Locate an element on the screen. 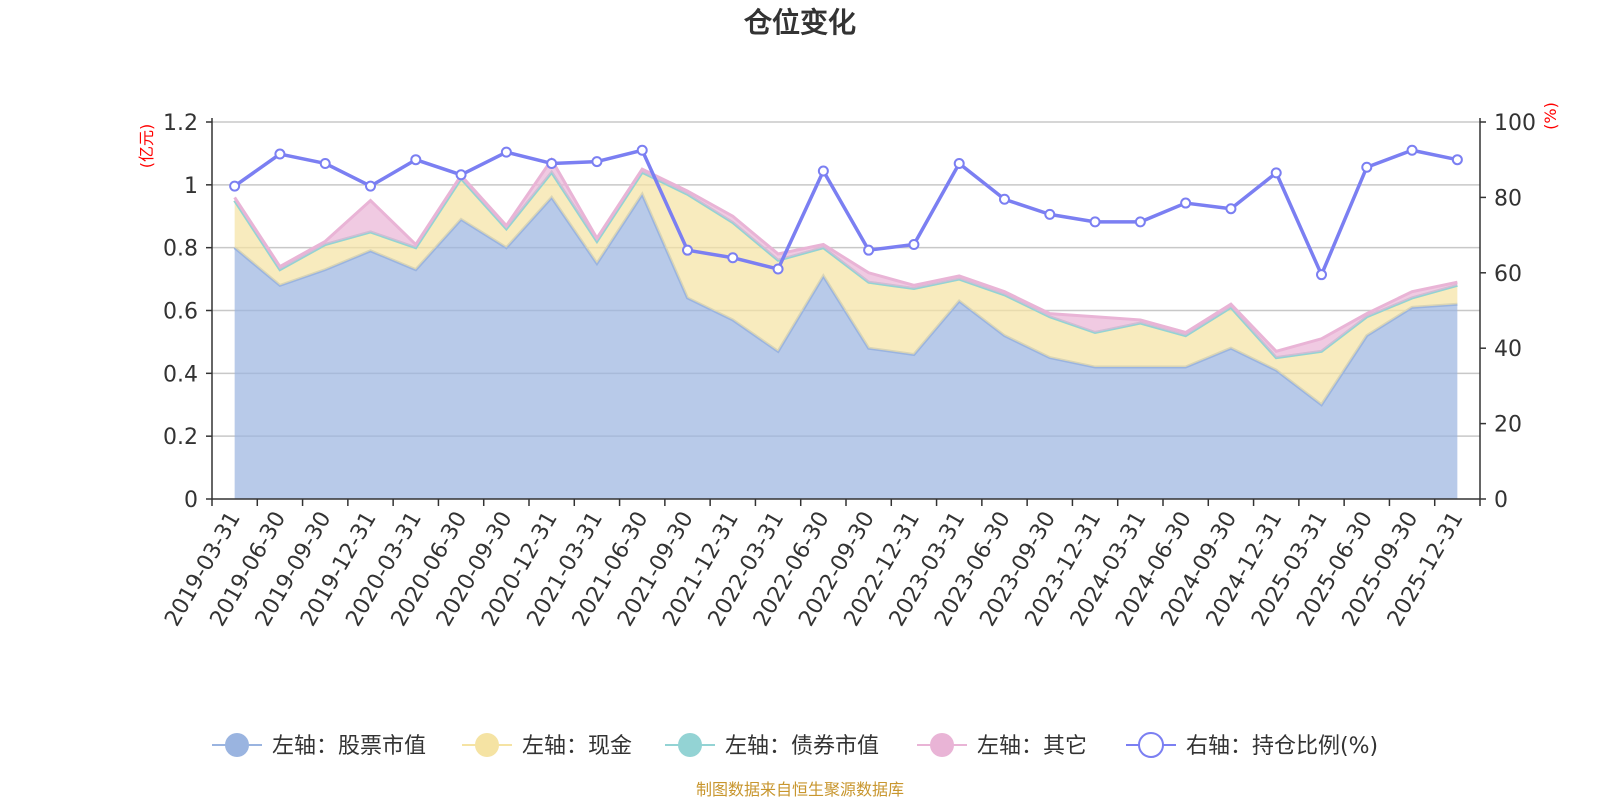 This screenshot has height=800, width=1600. legend-item-4: 右轴：持仓比例(%) is located at coordinates (1252, 745).